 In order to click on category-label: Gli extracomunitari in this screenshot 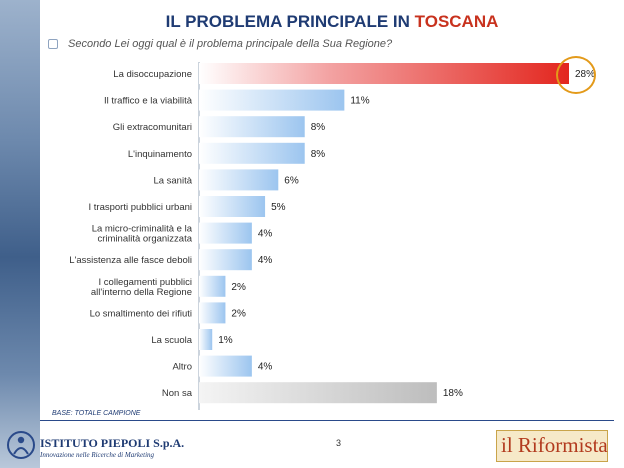, I will do `click(152, 127)`.